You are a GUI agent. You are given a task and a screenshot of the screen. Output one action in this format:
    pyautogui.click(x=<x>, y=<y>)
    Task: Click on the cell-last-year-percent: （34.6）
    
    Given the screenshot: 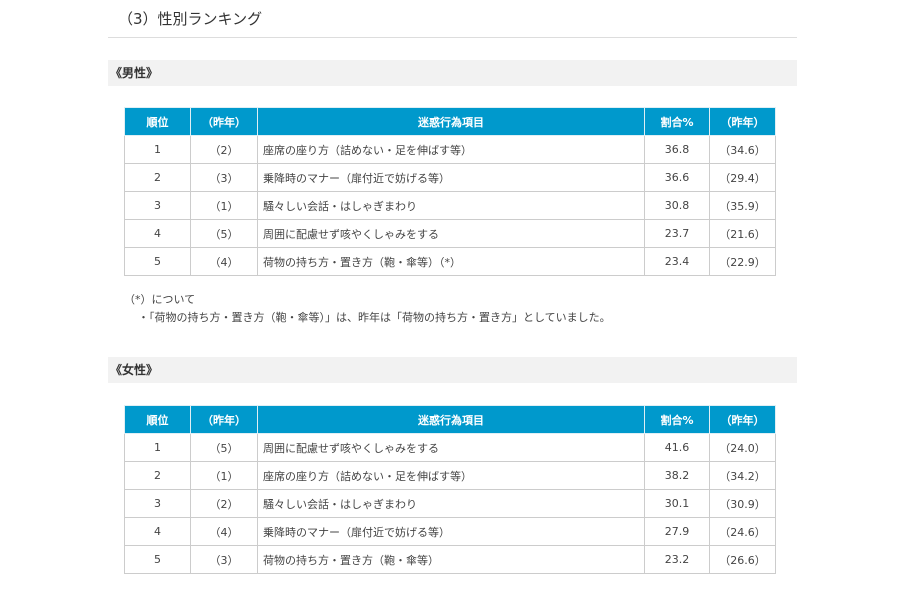 What is the action you would take?
    pyautogui.click(x=742, y=149)
    